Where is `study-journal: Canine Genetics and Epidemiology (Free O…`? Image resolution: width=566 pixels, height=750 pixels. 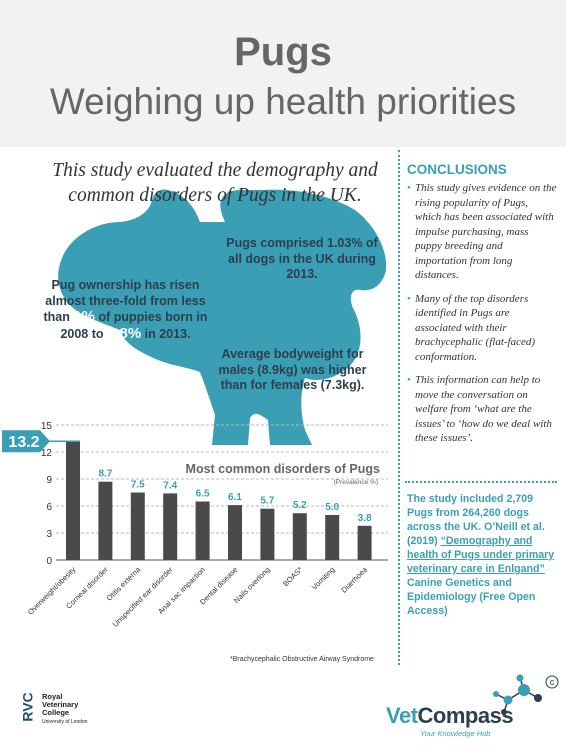 study-journal: Canine Genetics and Epidemiology (Free O… is located at coordinates (471, 597).